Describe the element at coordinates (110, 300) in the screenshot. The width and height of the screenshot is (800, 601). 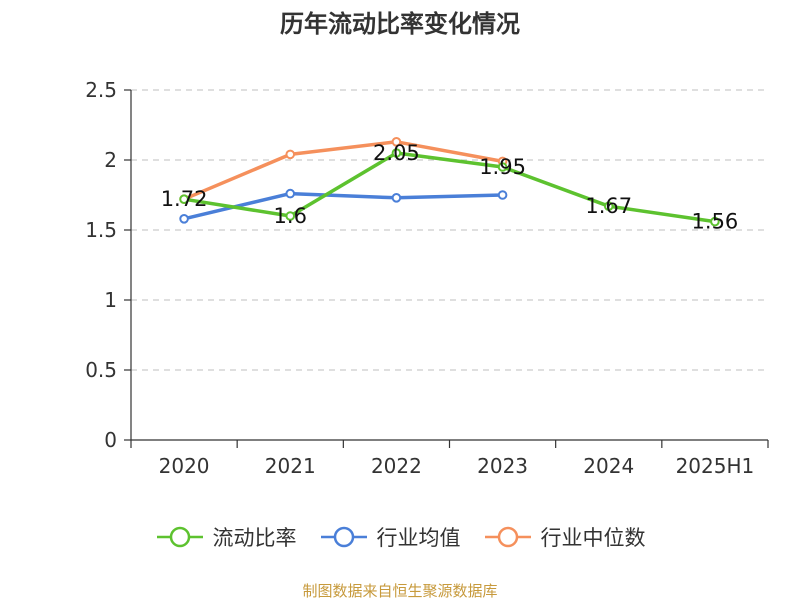
I see `y-tick-label: 1` at that location.